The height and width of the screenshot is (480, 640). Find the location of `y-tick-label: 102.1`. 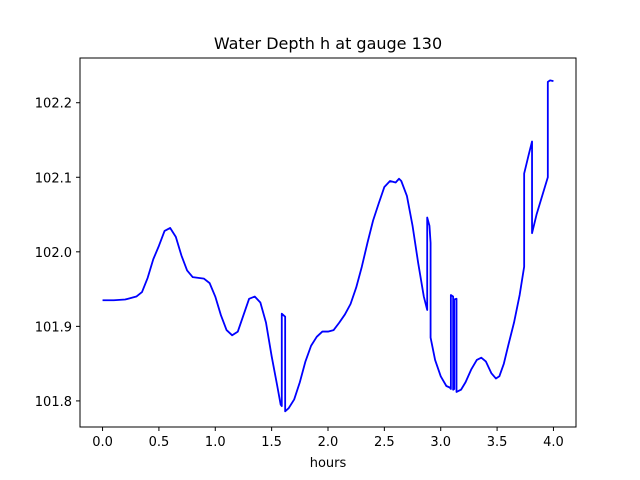

y-tick-label: 102.1 is located at coordinates (53, 178).